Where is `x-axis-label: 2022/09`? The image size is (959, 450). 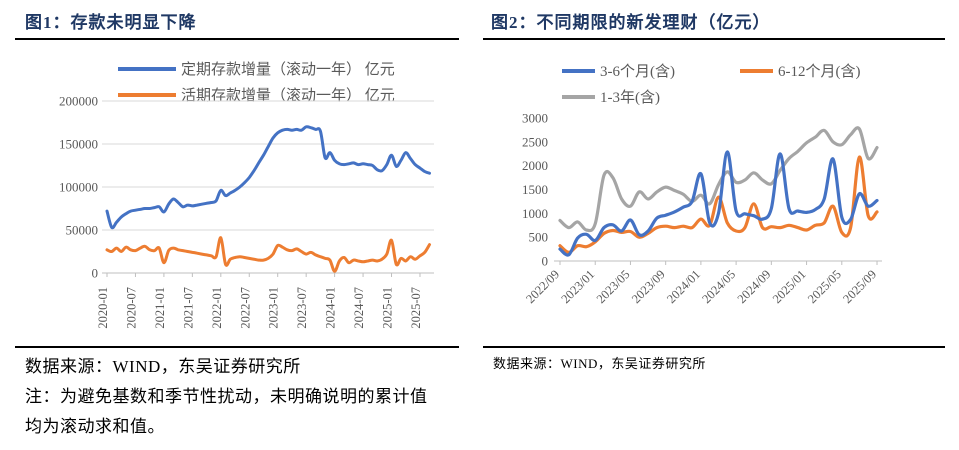
x-axis-label: 2022/09 is located at coordinates (542, 286).